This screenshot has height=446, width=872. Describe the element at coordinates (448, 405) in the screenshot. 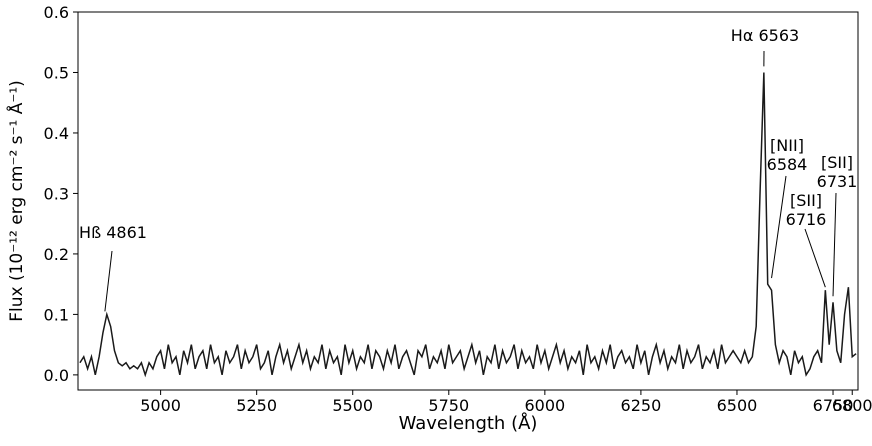

I see `x-tick-label: 5750` at that location.